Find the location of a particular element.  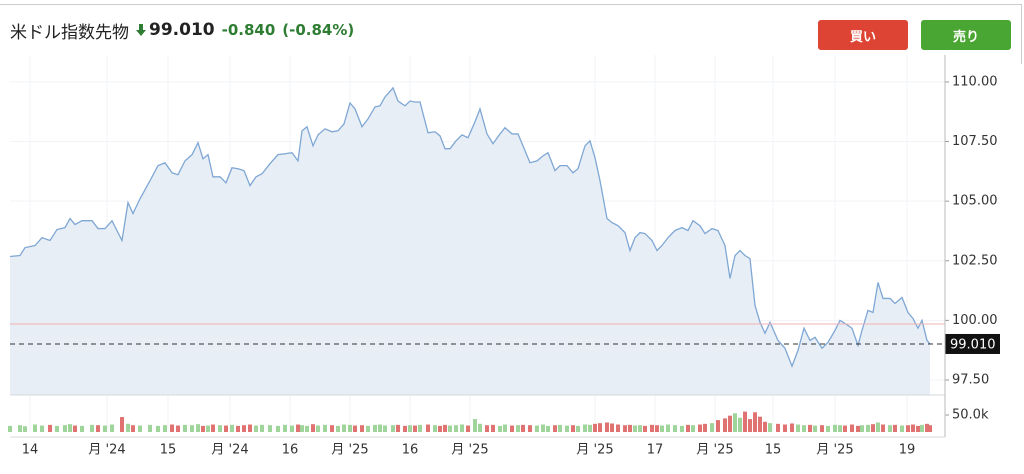

buy-button: 買い is located at coordinates (863, 35).